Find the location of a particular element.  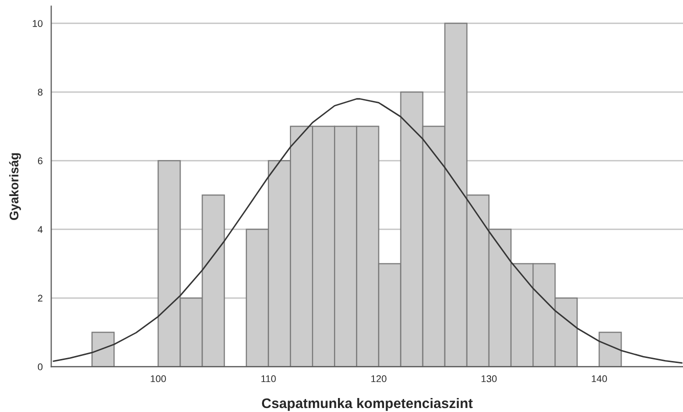

y-tick-label: 8 is located at coordinates (40, 92).